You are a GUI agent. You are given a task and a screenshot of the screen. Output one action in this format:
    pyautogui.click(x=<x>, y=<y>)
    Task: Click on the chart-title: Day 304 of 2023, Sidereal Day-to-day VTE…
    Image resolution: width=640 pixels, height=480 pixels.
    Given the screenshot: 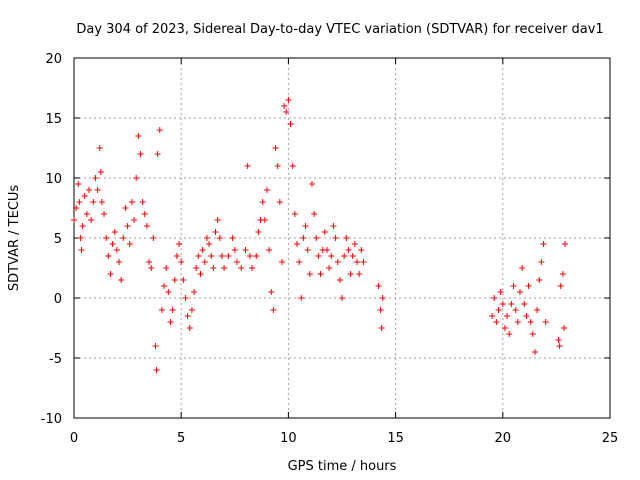 What is the action you would take?
    pyautogui.click(x=339, y=29)
    